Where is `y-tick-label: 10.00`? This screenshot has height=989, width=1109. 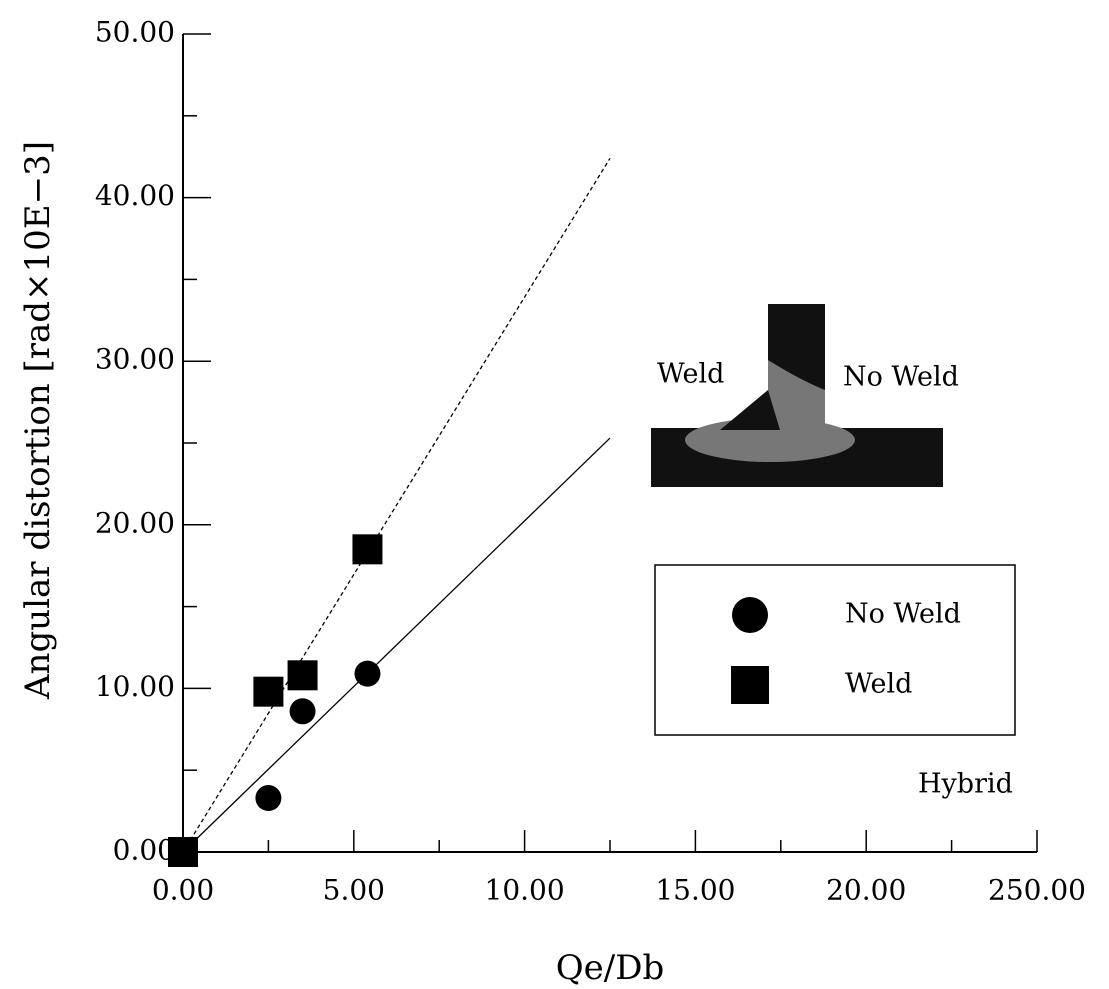 y-tick-label: 10.00 is located at coordinates (135, 686).